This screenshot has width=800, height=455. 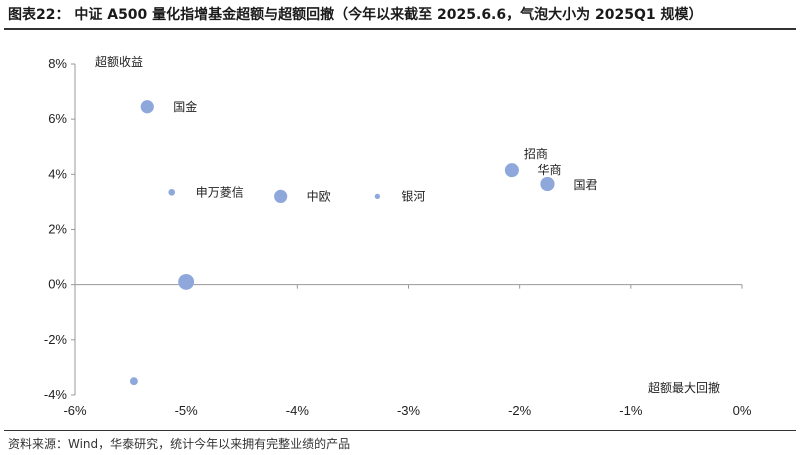 What do you see at coordinates (185, 106) in the screenshot?
I see `point-label: 国金` at bounding box center [185, 106].